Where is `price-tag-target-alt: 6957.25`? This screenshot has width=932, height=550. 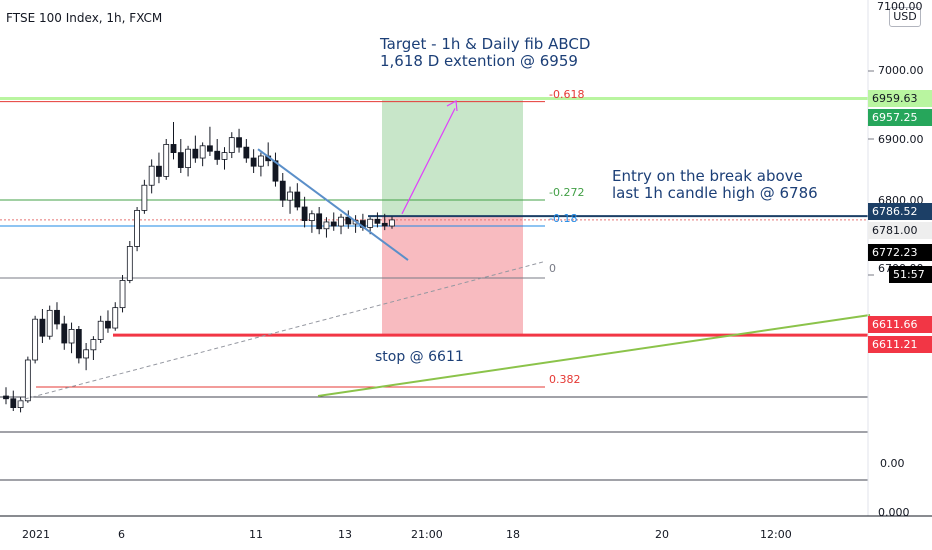 price-tag-target-alt: 6957.25 is located at coordinates (900, 117).